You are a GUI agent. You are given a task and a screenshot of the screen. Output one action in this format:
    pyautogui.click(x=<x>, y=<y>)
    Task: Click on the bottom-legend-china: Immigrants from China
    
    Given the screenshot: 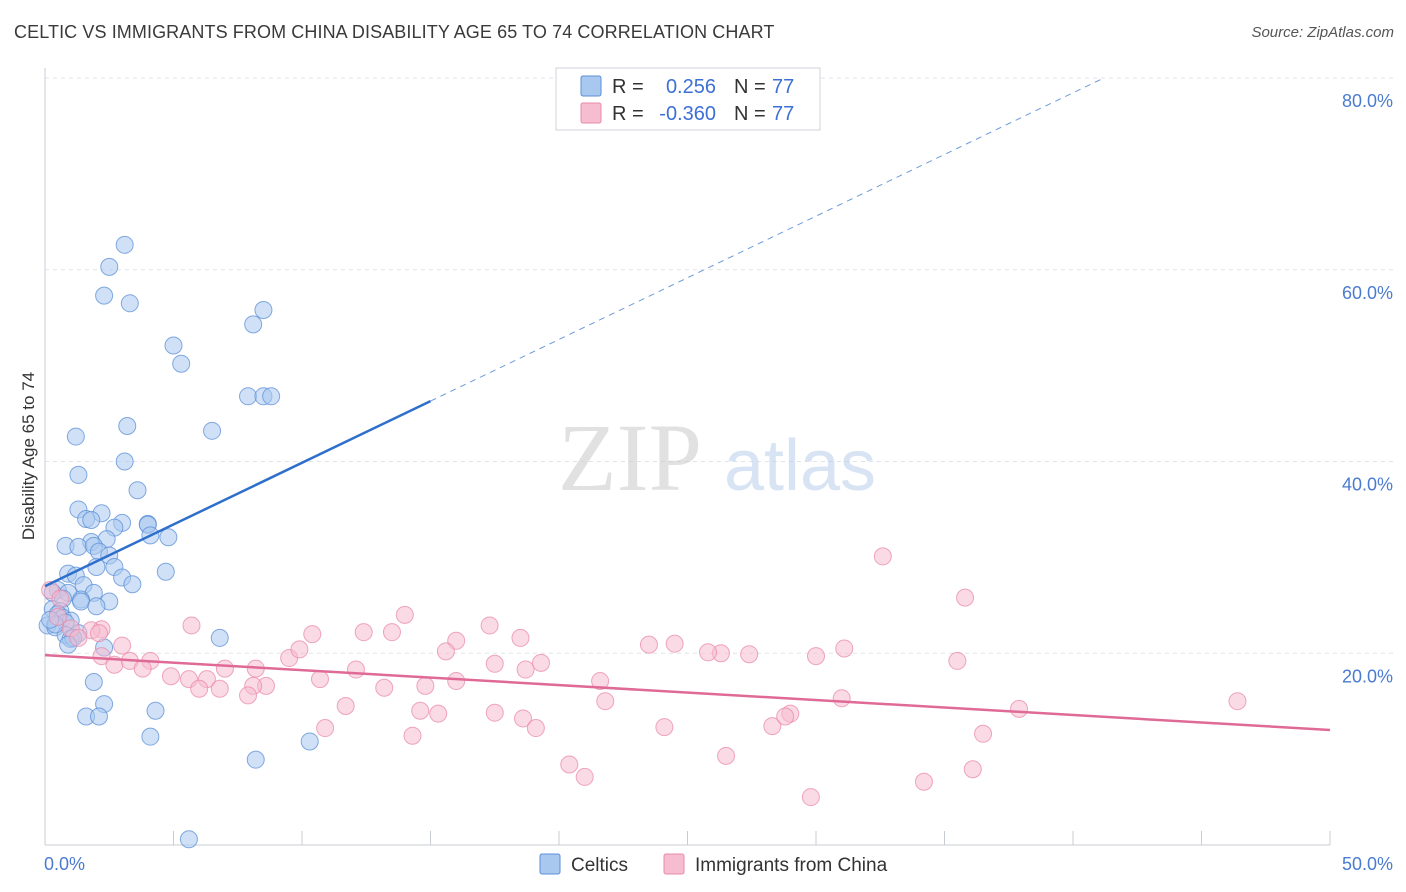 What is the action you would take?
    pyautogui.click(x=791, y=865)
    